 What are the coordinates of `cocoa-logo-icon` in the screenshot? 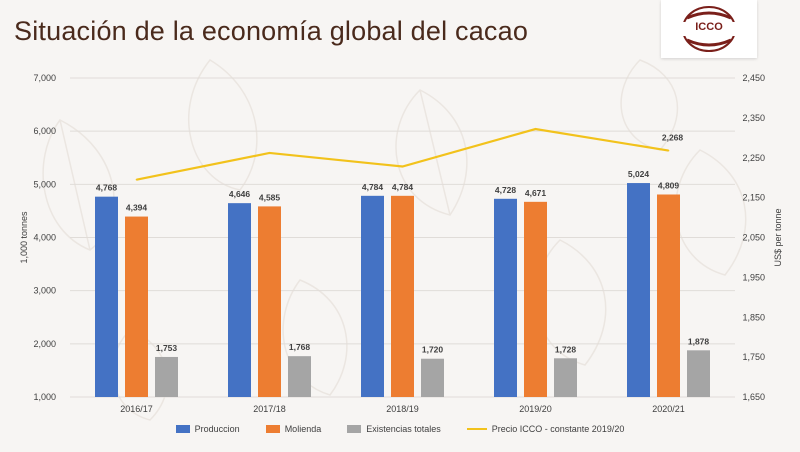 It's located at (709, 29).